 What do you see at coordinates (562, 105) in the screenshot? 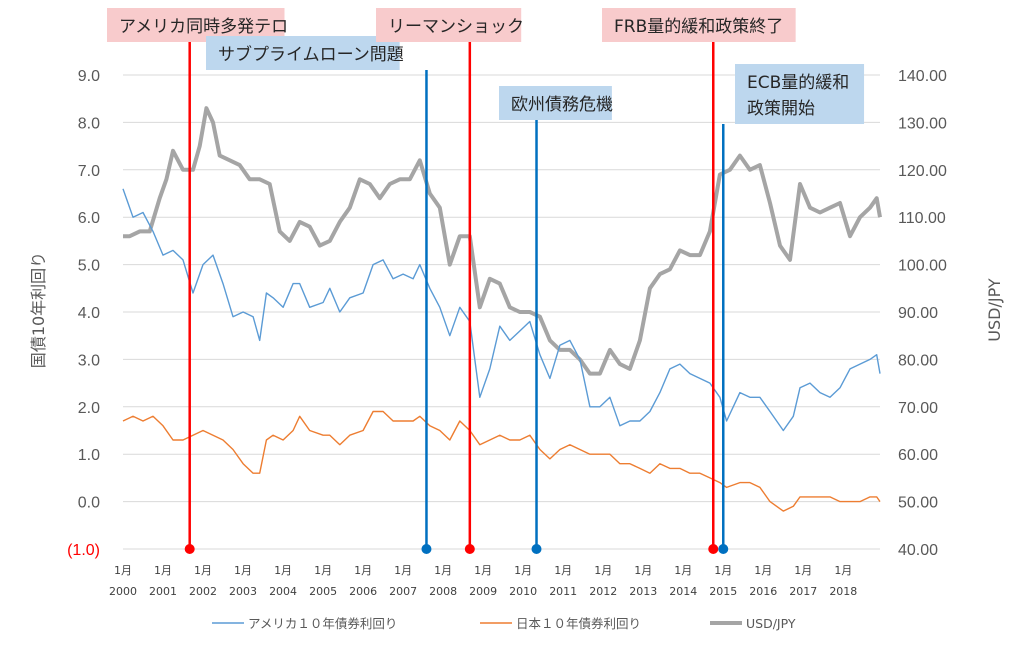
I see `event-label: 欧州債務危機` at bounding box center [562, 105].